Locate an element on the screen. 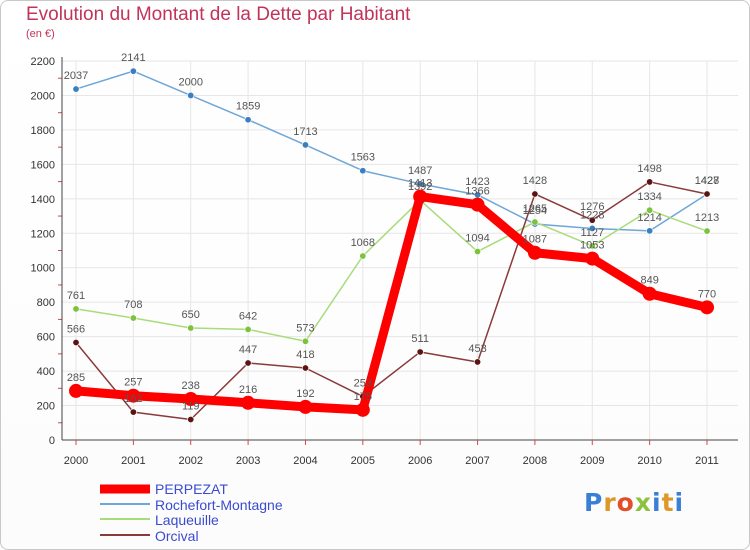 Image resolution: width=750 pixels, height=550 pixels. y-tick-label: 1600 is located at coordinates (43, 165).